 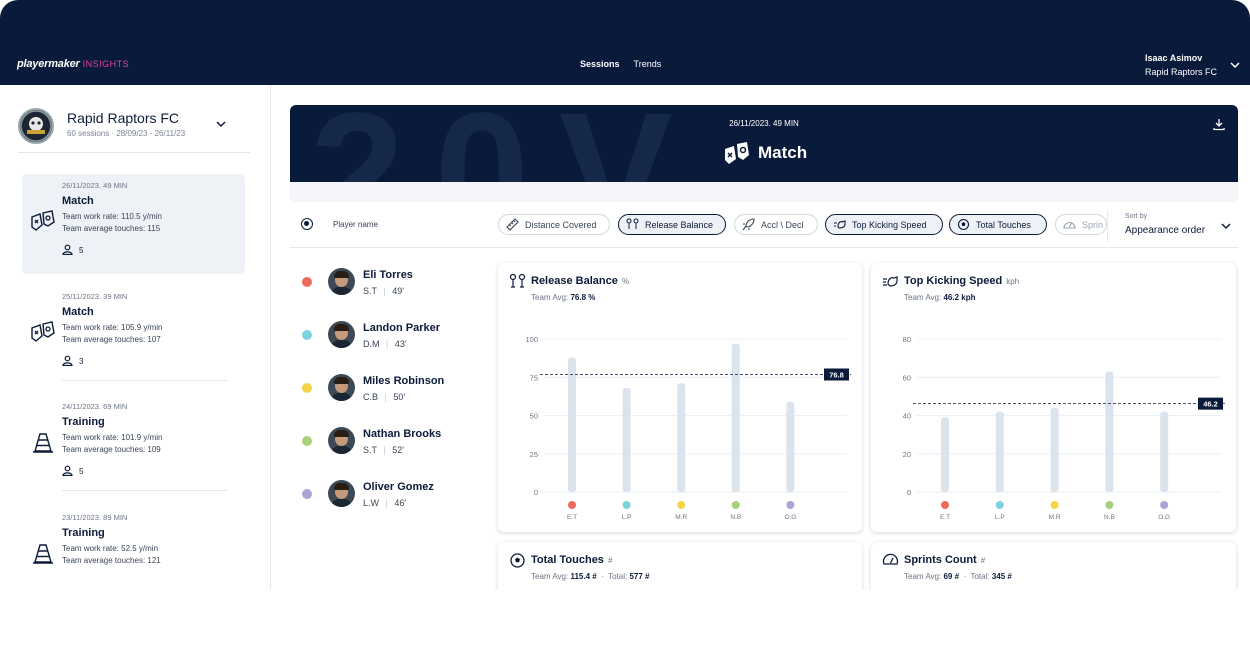 I want to click on sort-dropdown: Sort by Appearance order, so click(x=1171, y=226).